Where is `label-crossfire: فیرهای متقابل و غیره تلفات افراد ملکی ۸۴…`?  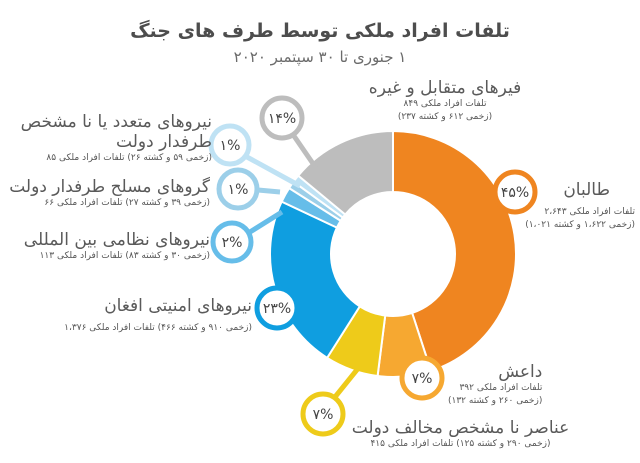 label-crossfire: فیرهای متقابل و غیره تلفات افراد ملکی ۸۴… is located at coordinates (445, 101).